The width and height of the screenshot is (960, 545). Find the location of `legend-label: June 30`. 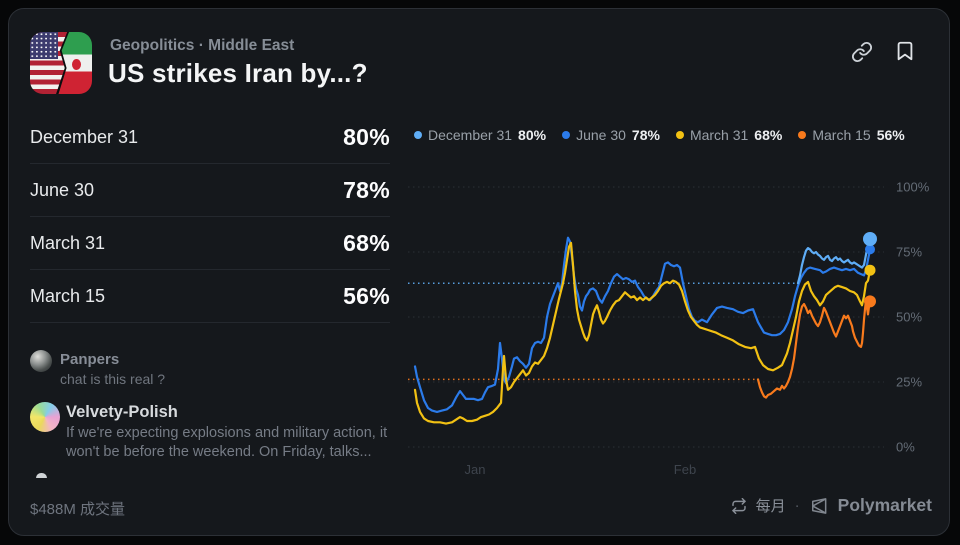

legend-label: June 30 is located at coordinates (601, 135).